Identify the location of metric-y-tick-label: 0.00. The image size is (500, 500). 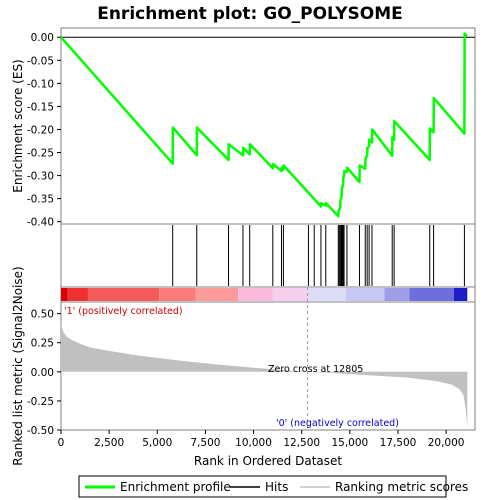
(42, 373).